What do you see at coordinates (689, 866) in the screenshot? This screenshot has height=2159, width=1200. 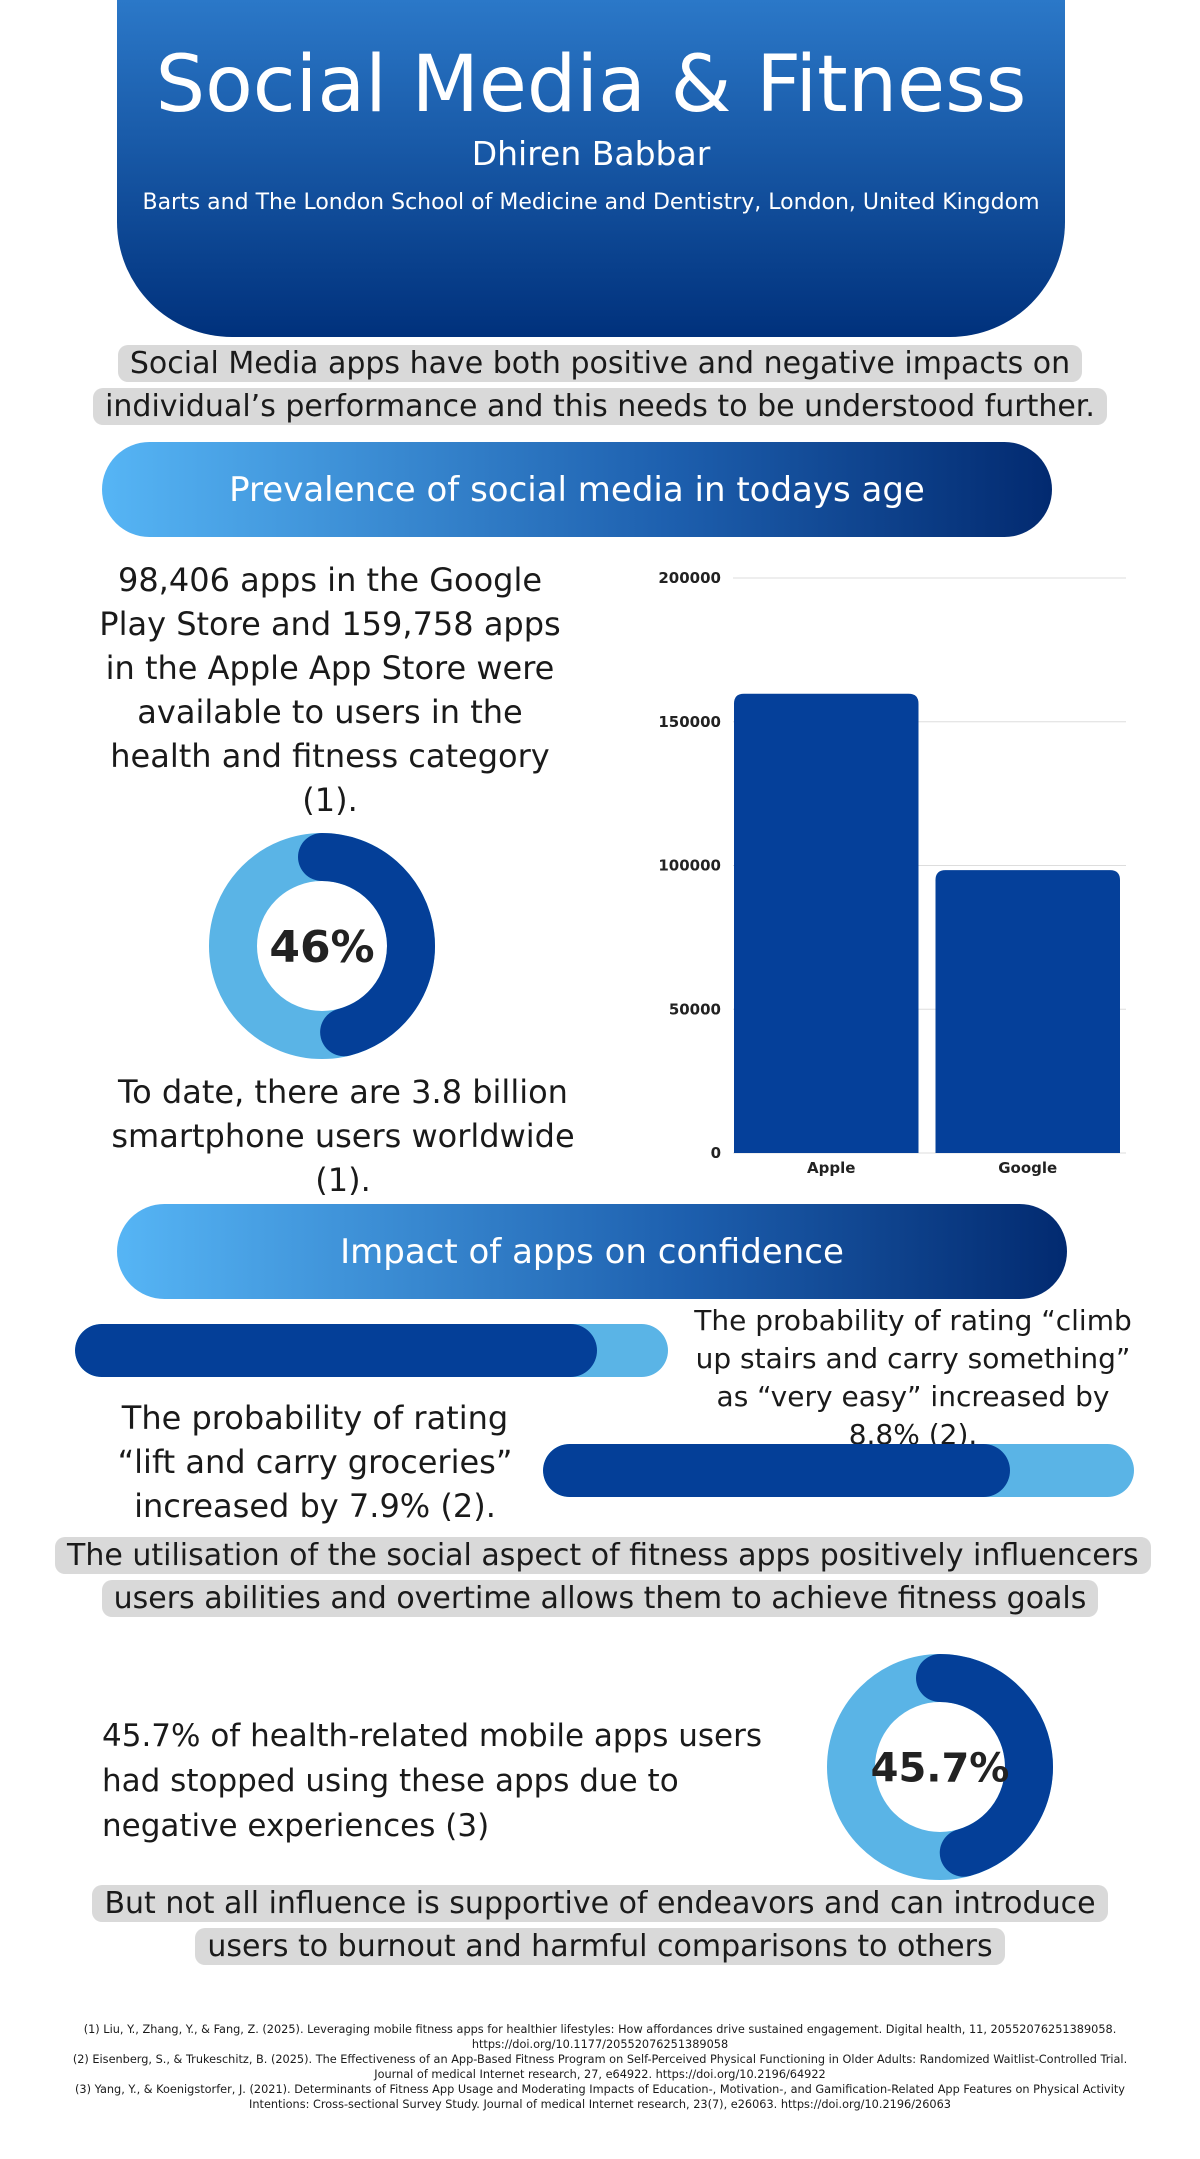 I see `y-tick-label: 100000` at bounding box center [689, 866].